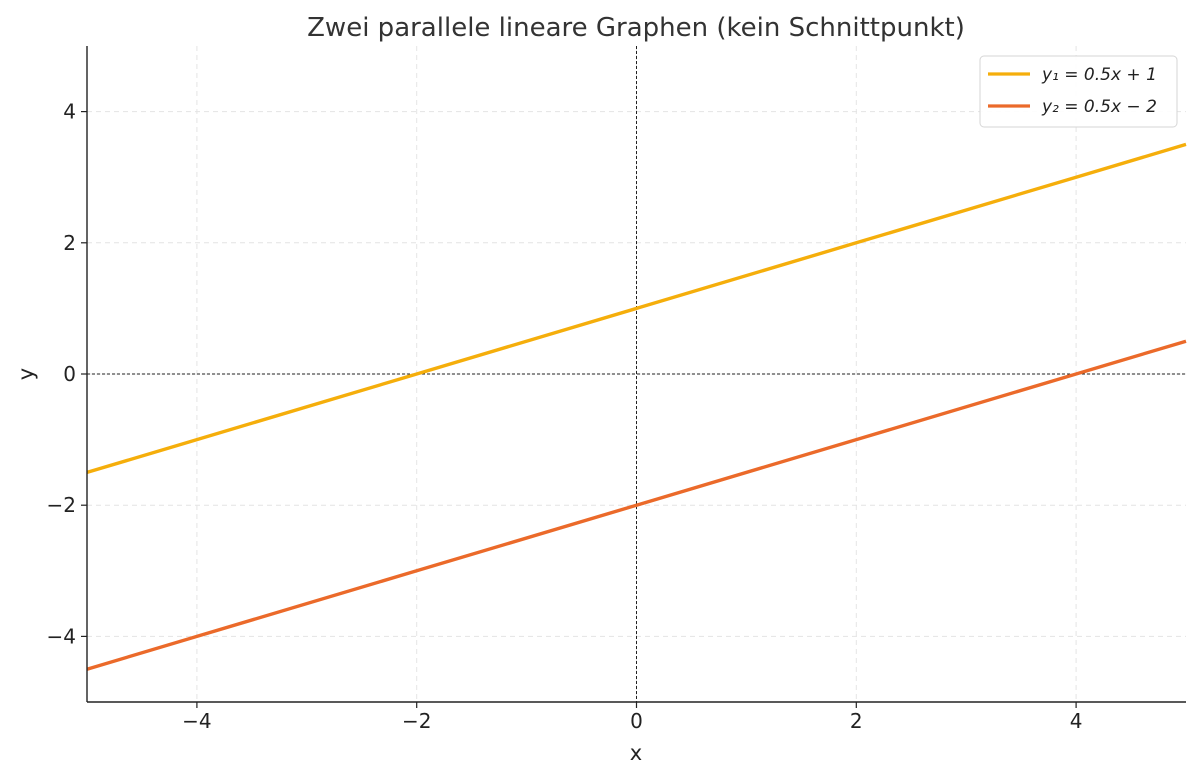 The image size is (1200, 777). I want to click on y-tick-label-1: −2, so click(61, 505).